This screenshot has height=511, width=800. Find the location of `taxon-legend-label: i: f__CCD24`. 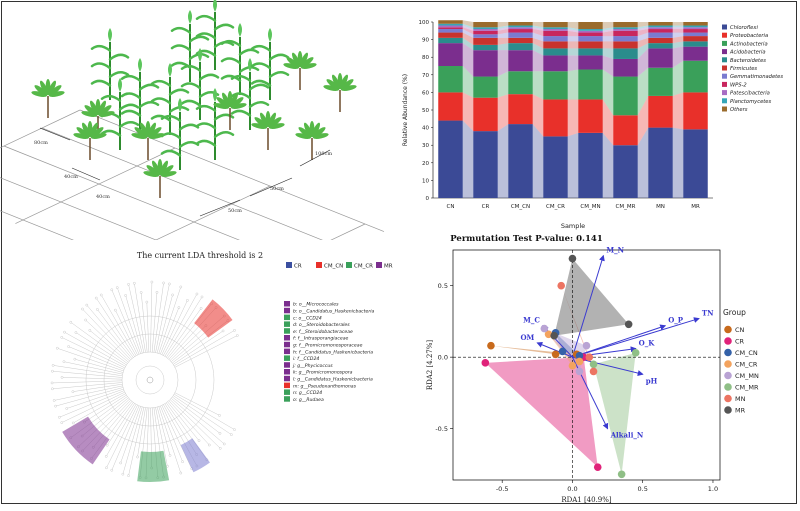

taxon-legend-label: i: f__CCD24 is located at coordinates (306, 359).